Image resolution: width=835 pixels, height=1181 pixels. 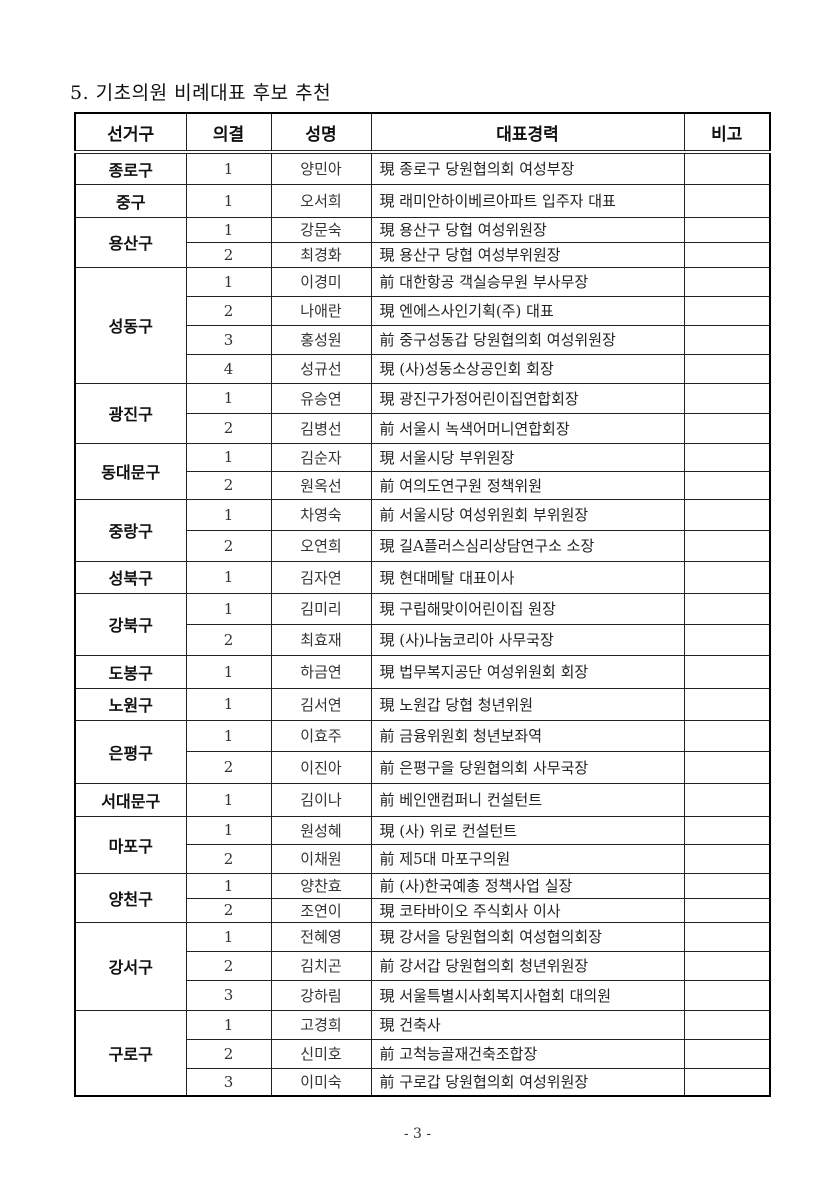 What do you see at coordinates (228, 368) in the screenshot?
I see `order-cell: 4` at bounding box center [228, 368].